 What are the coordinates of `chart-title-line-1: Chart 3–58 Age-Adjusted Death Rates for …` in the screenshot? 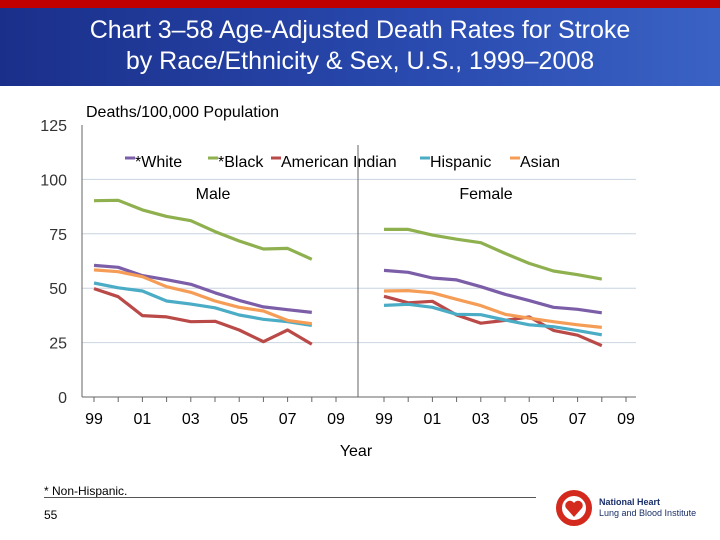 It's located at (360, 30).